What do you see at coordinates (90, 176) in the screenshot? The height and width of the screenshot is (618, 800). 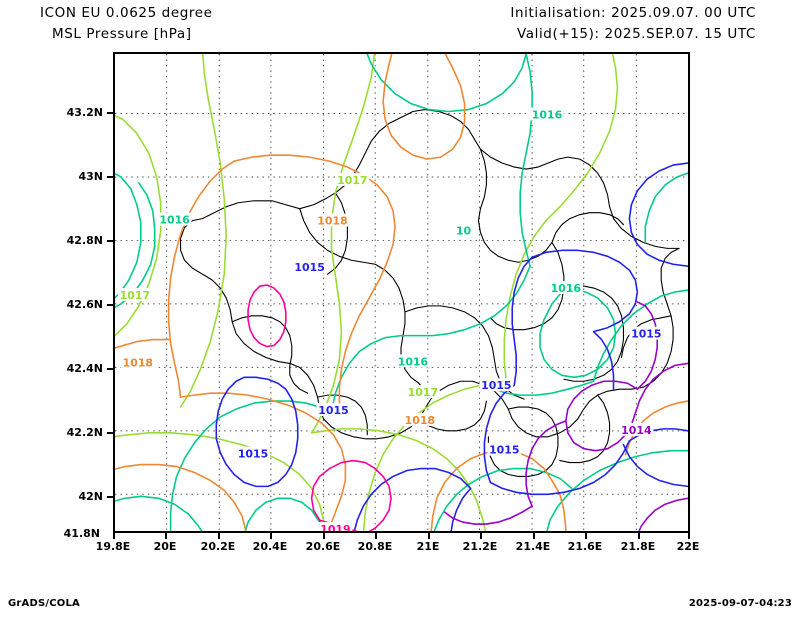 I see `y-tick-label: 43N` at bounding box center [90, 176].